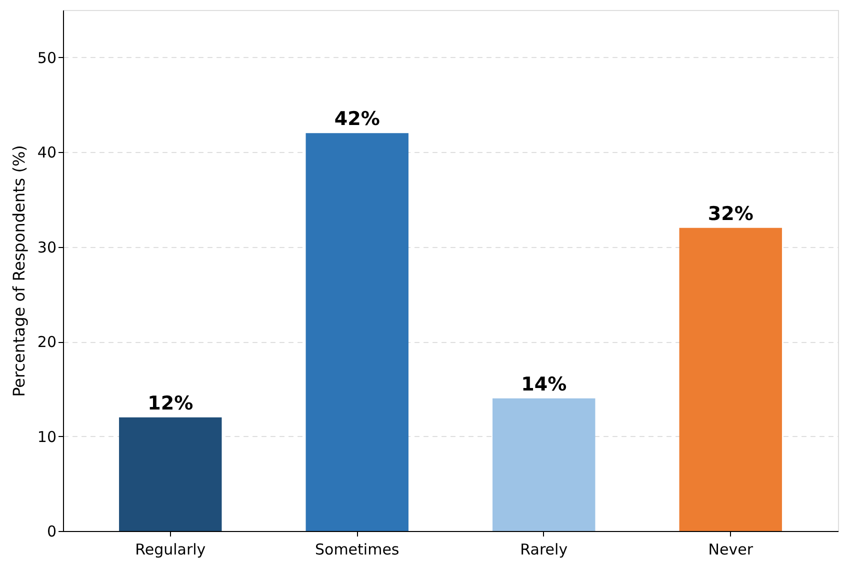 The width and height of the screenshot is (843, 562). I want to click on y-tick-label: 30, so click(46, 247).